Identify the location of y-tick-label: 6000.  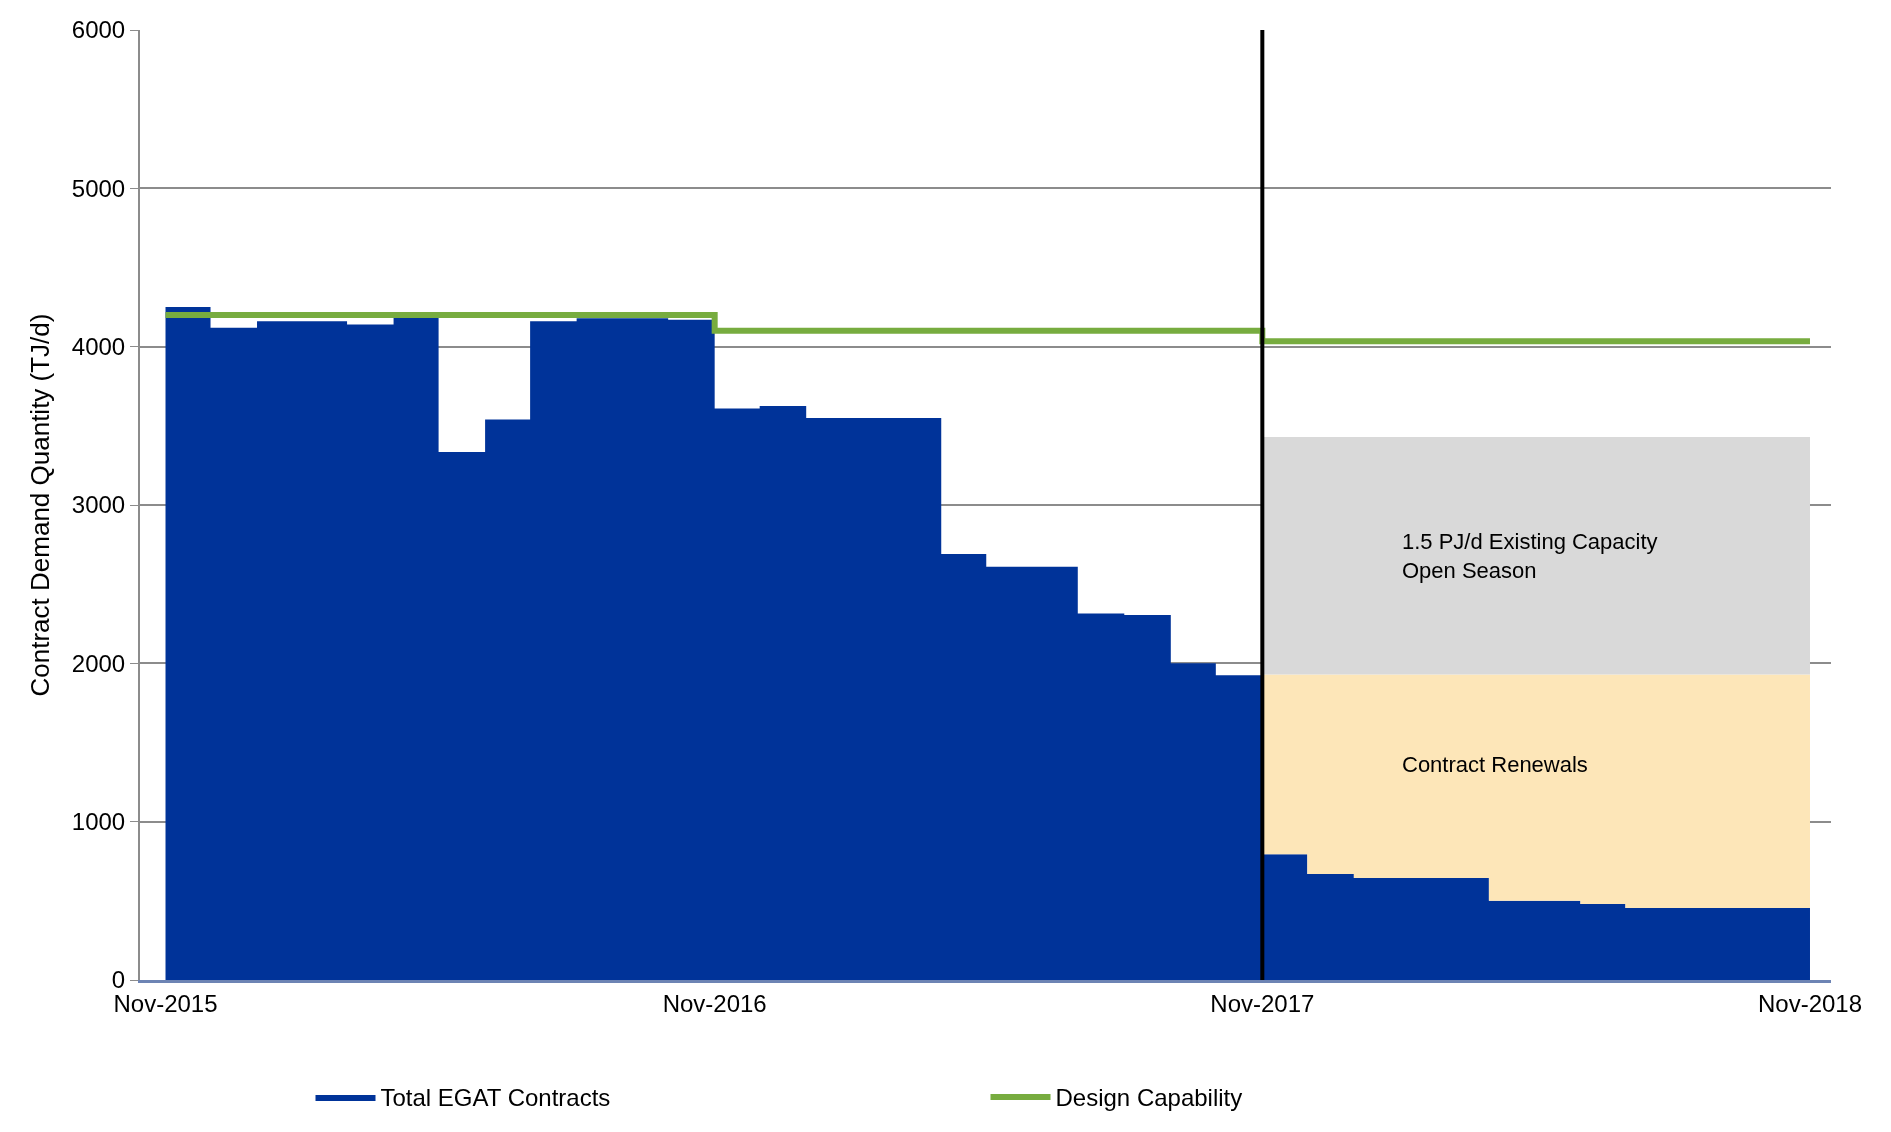
(98, 30).